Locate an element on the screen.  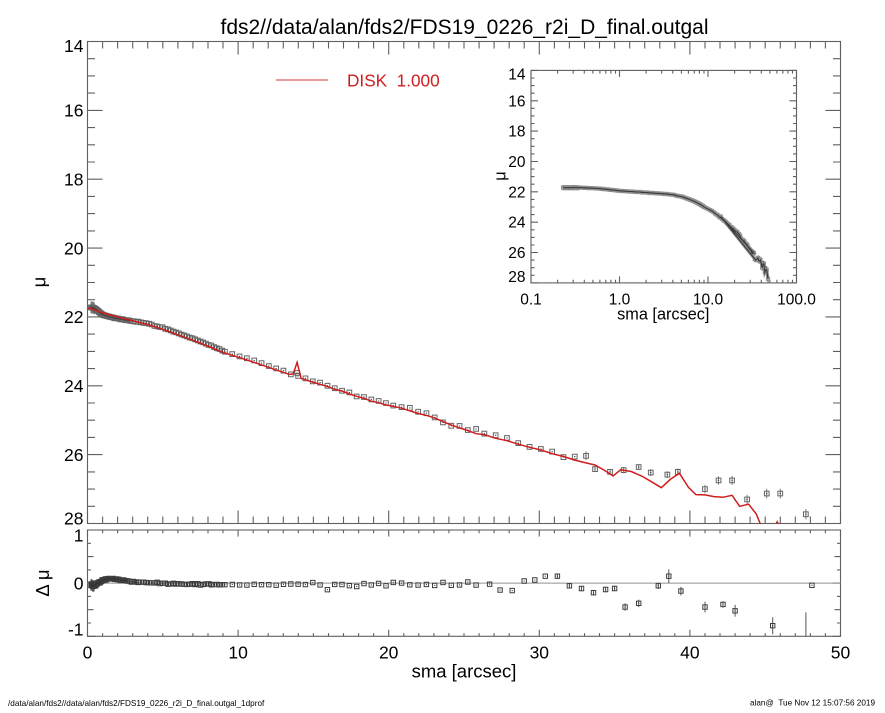
svg-text: 0.1 is located at coordinates (531, 300).